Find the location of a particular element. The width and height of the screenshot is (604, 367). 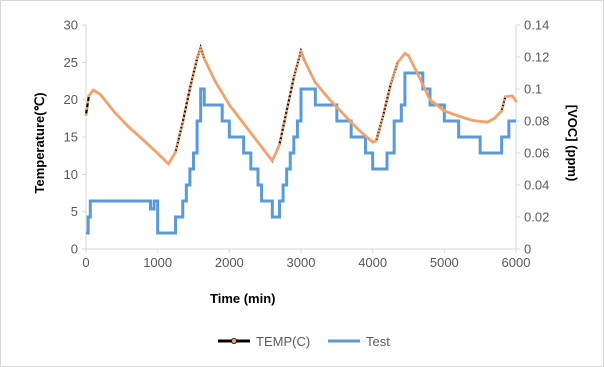

legend: TEMP(C) Test is located at coordinates (304, 341).